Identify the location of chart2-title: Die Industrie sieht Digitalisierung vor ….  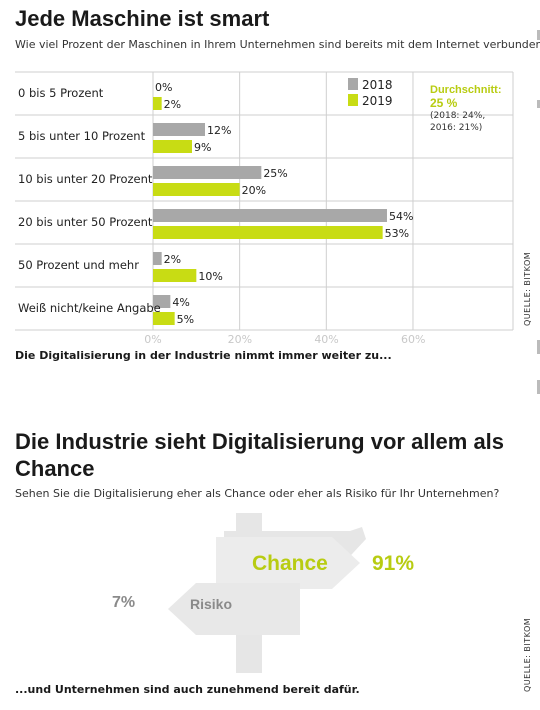
(260, 455).